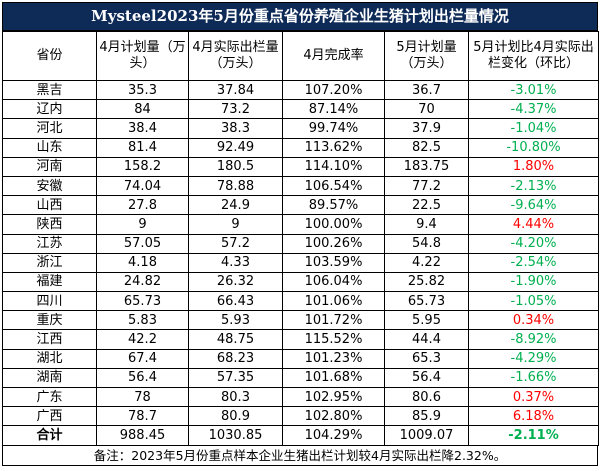  I want to click on apr-actual-cell: 57.2, so click(235, 243).